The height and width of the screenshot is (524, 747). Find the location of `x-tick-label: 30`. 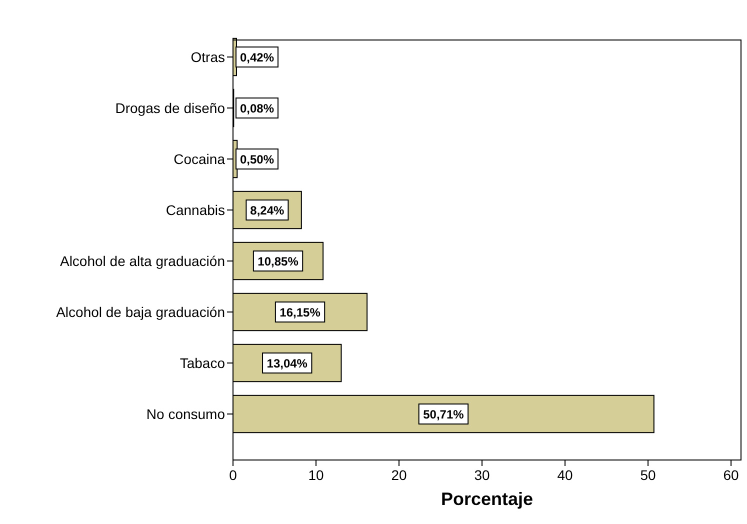

x-tick-label: 30 is located at coordinates (482, 475).